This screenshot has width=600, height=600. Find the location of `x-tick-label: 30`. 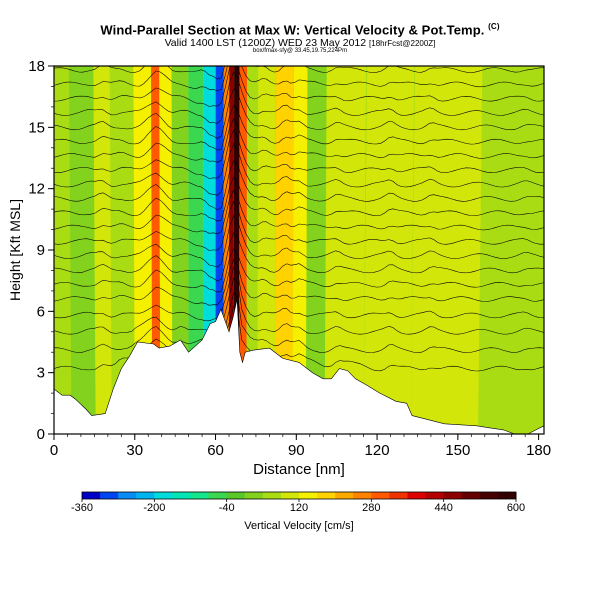

x-tick-label: 30 is located at coordinates (134, 450).